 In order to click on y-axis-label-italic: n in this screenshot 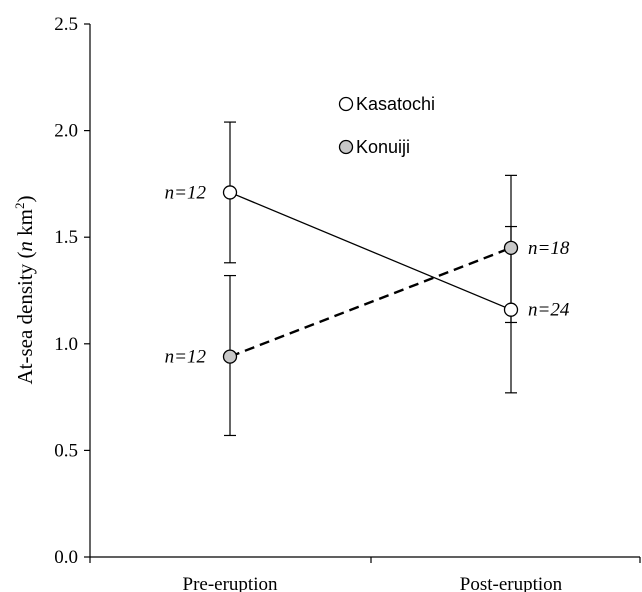, I will do `click(25, 246)`.